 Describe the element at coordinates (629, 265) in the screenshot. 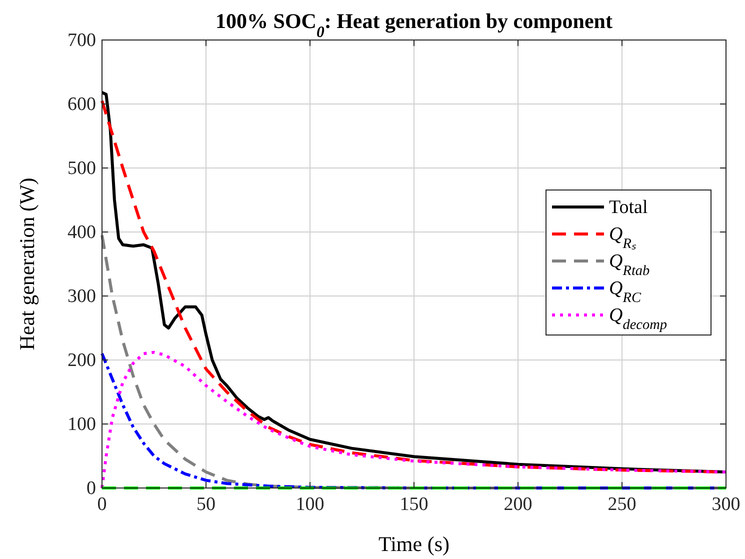

I see `legend-label: Q$_{Rtab}$` at that location.